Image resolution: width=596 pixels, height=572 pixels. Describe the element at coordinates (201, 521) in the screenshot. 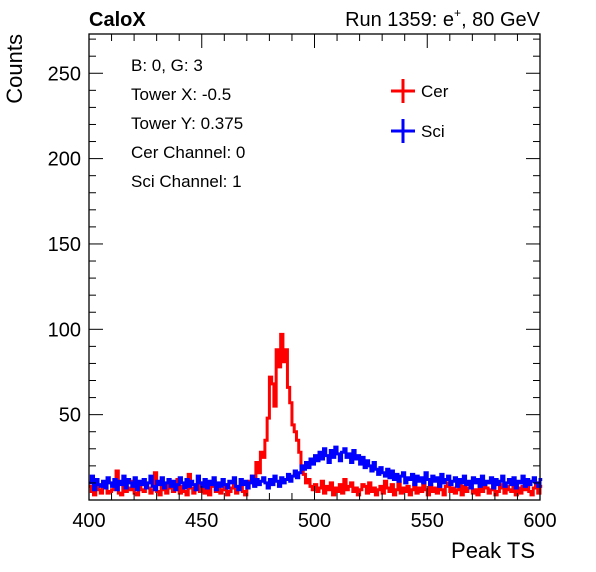

I see `x-tick-label: 450` at that location.